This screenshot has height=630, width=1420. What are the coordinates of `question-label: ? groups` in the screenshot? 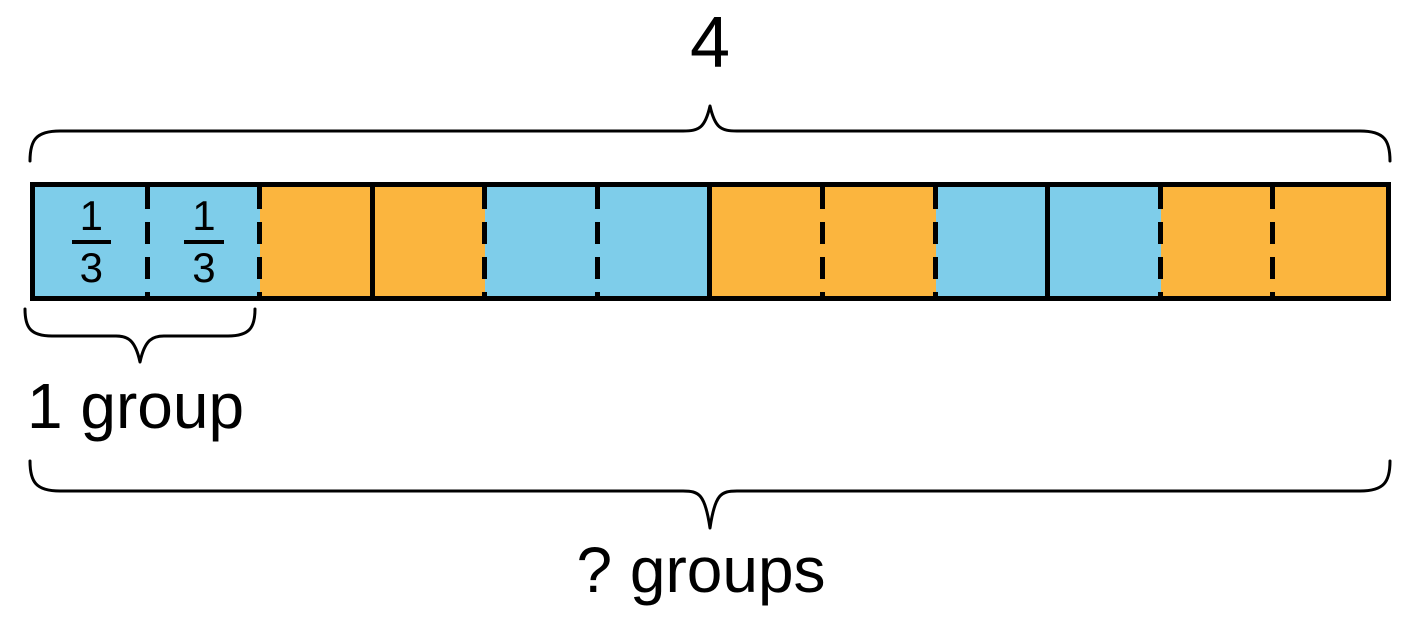 It's located at (701, 570).